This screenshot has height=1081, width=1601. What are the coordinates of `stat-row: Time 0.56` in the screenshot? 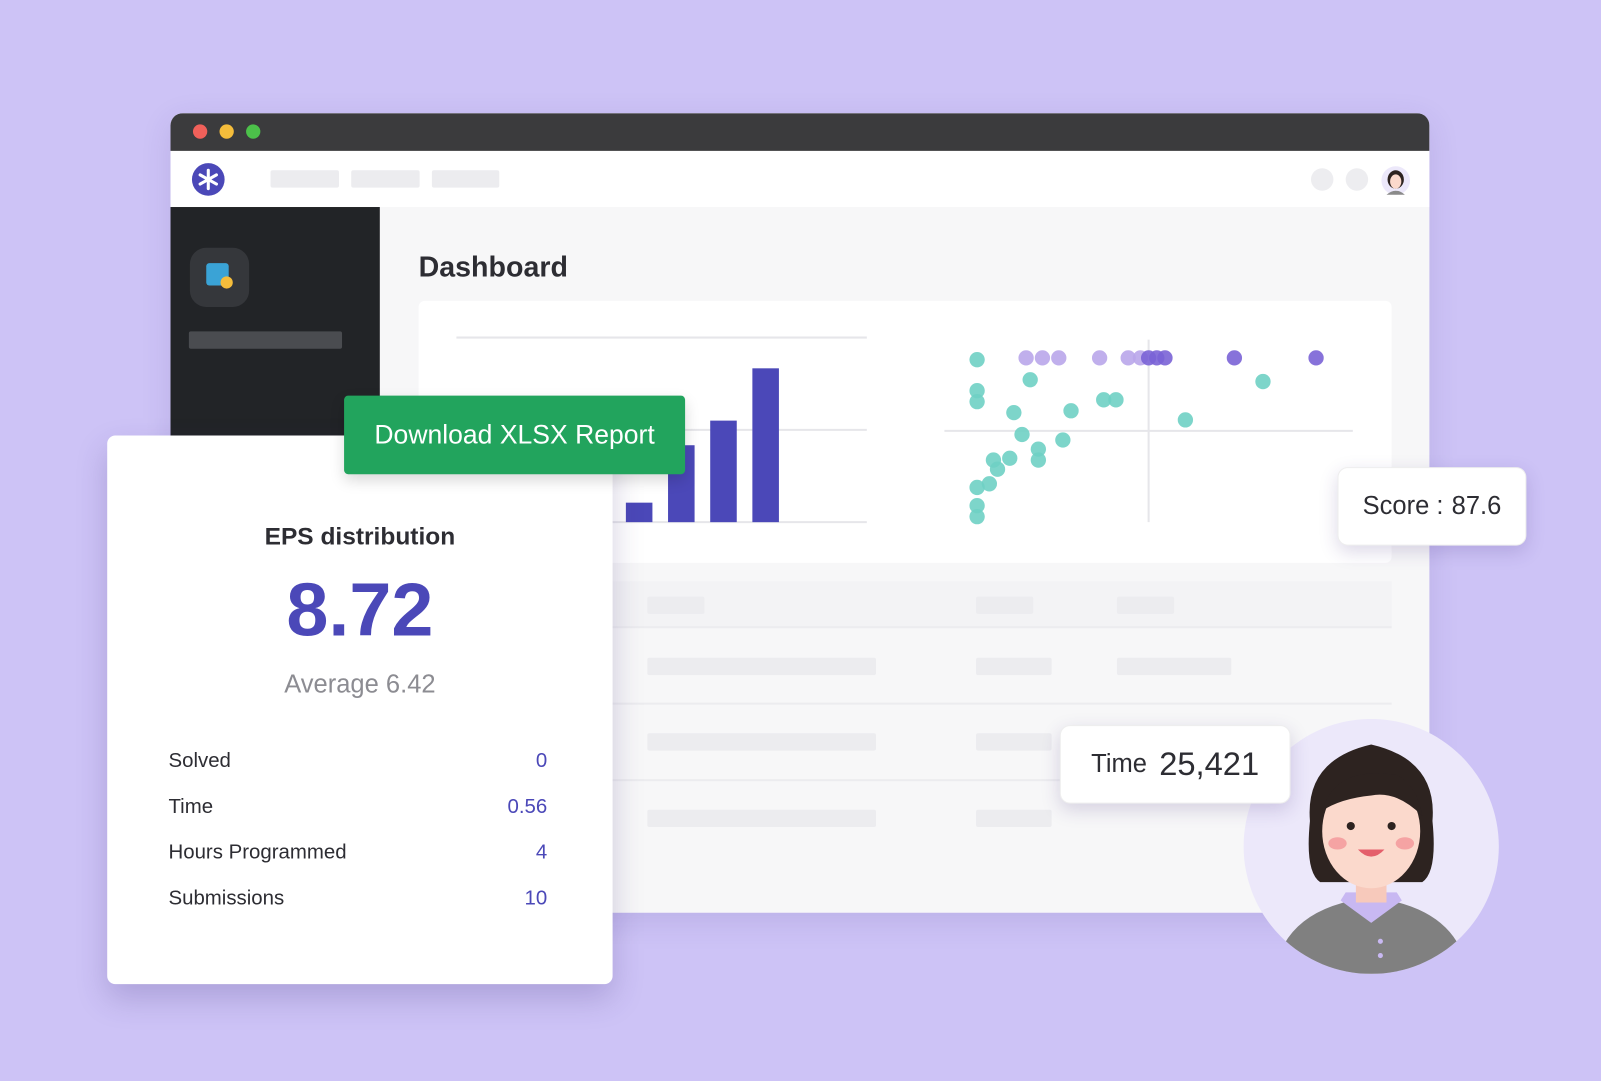 It's located at (357, 810).